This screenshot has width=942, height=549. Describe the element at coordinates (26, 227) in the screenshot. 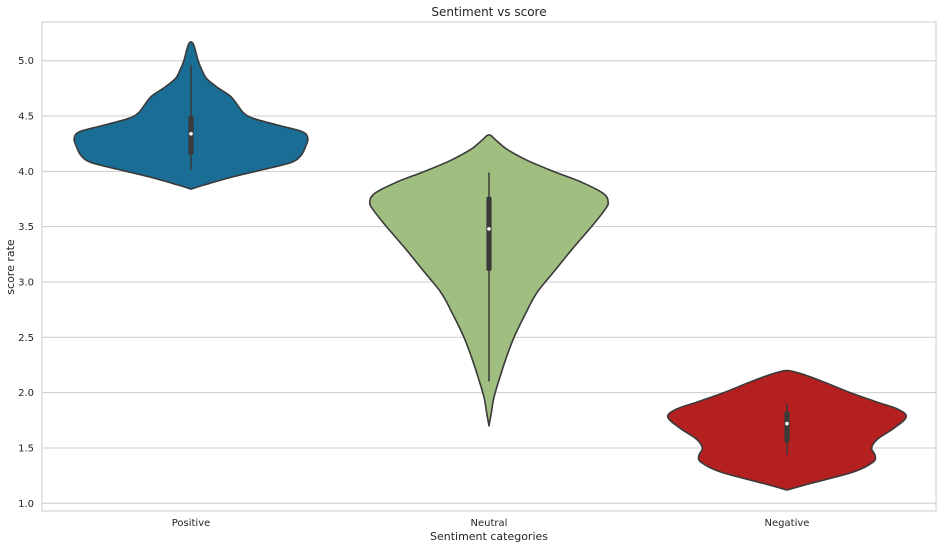

I see `y-tick-label: 3.5` at that location.